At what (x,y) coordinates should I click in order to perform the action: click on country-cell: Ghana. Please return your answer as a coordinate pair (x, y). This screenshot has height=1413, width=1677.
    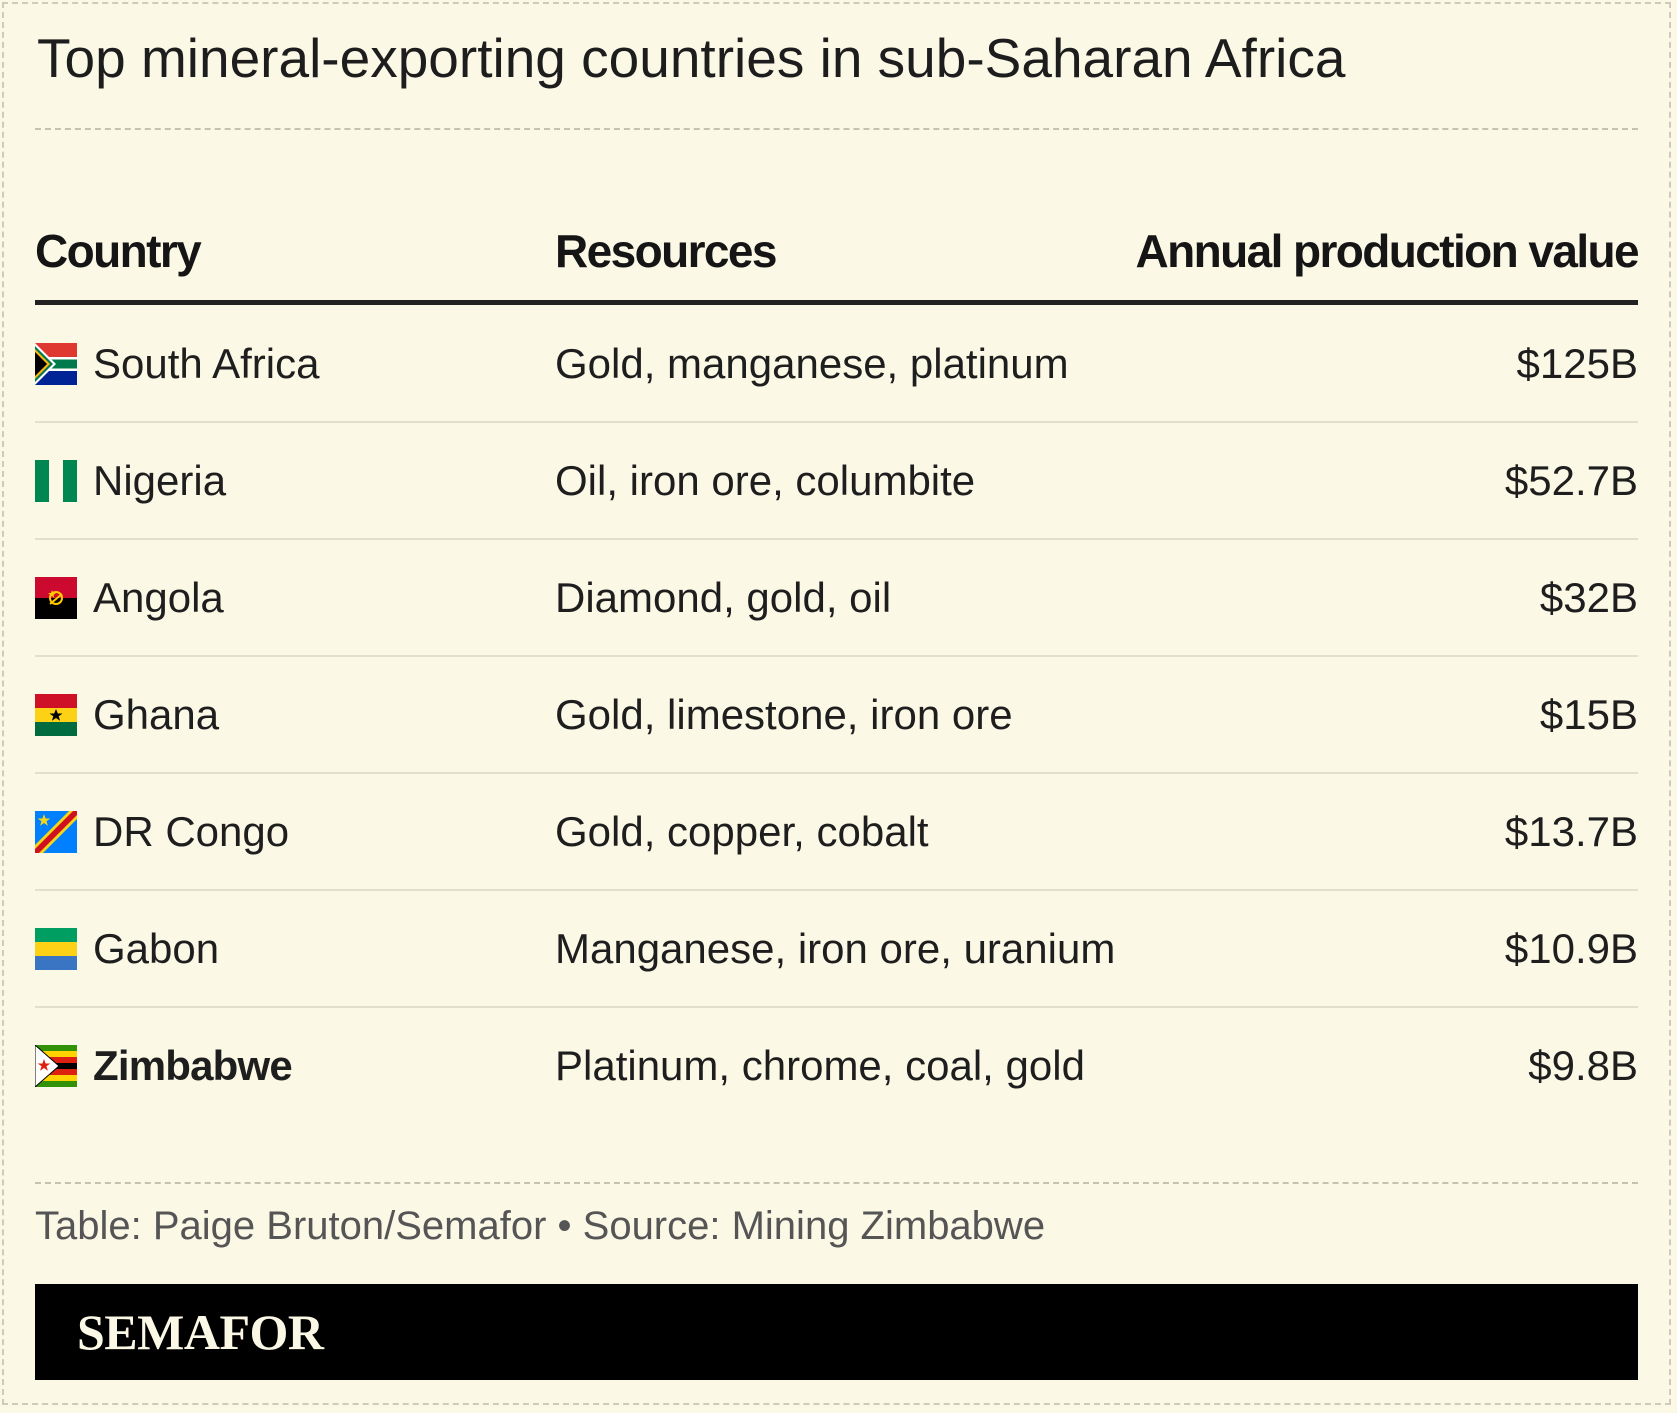
    Looking at the image, I should click on (156, 714).